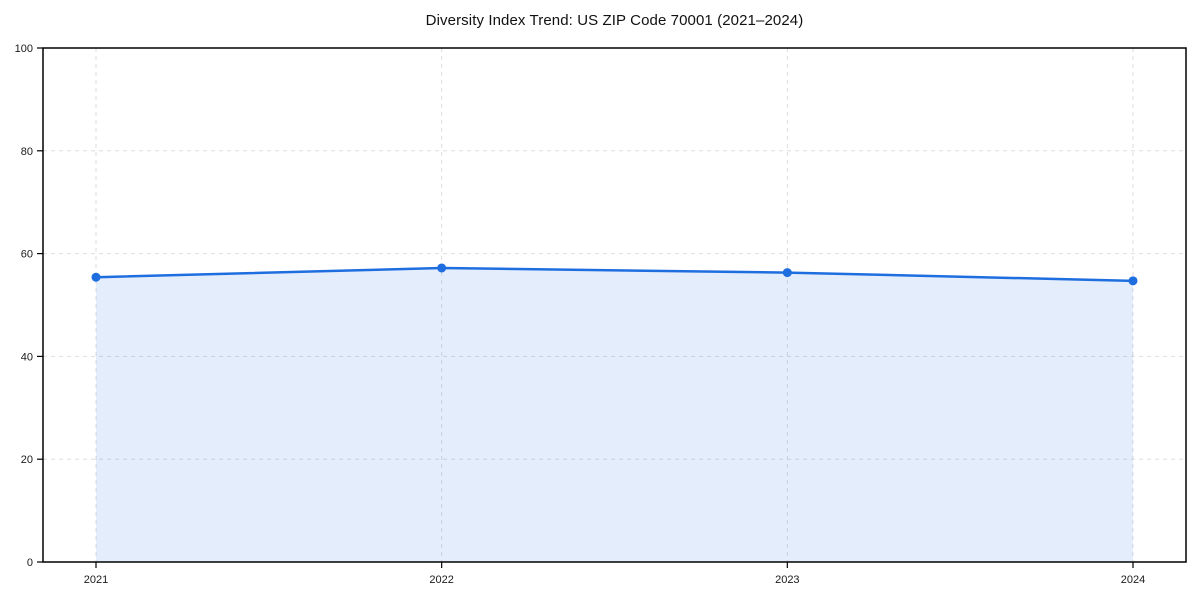  I want to click on y-tick-label: 20, so click(27, 460).